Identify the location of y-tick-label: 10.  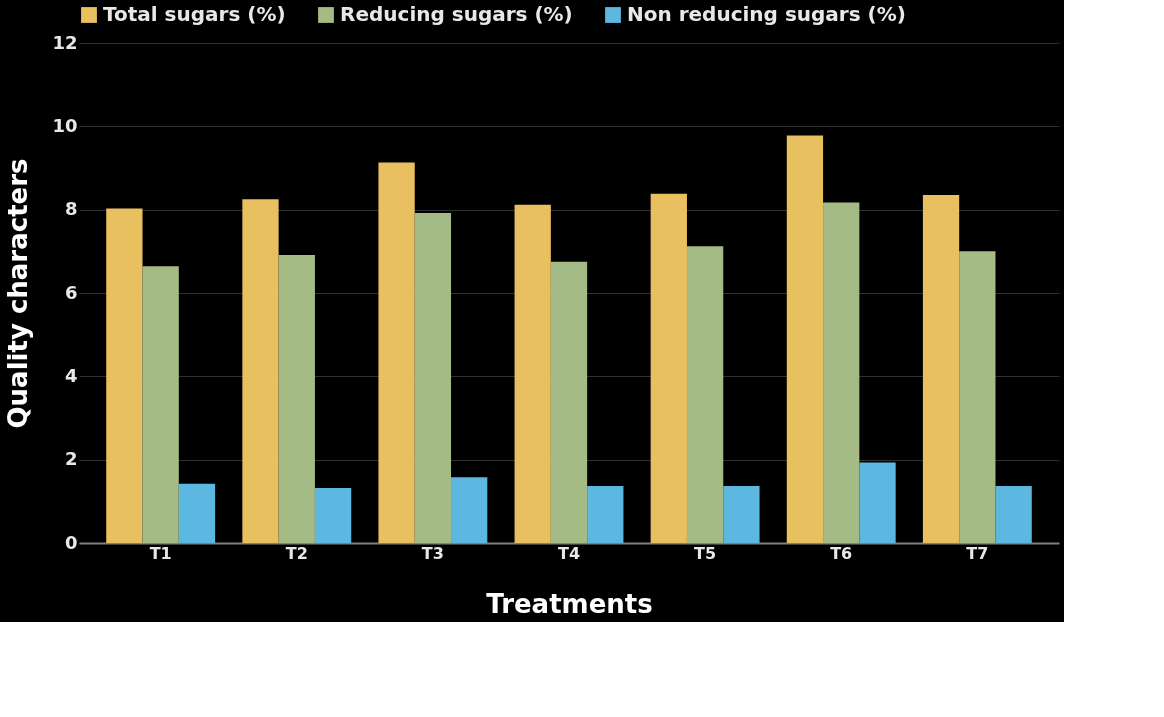
(65, 125).